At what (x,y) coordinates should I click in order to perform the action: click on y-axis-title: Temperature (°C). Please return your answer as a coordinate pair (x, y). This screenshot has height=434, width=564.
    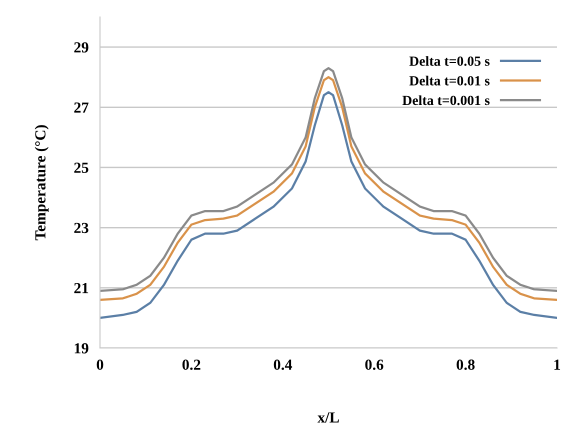
    Looking at the image, I should click on (41, 182).